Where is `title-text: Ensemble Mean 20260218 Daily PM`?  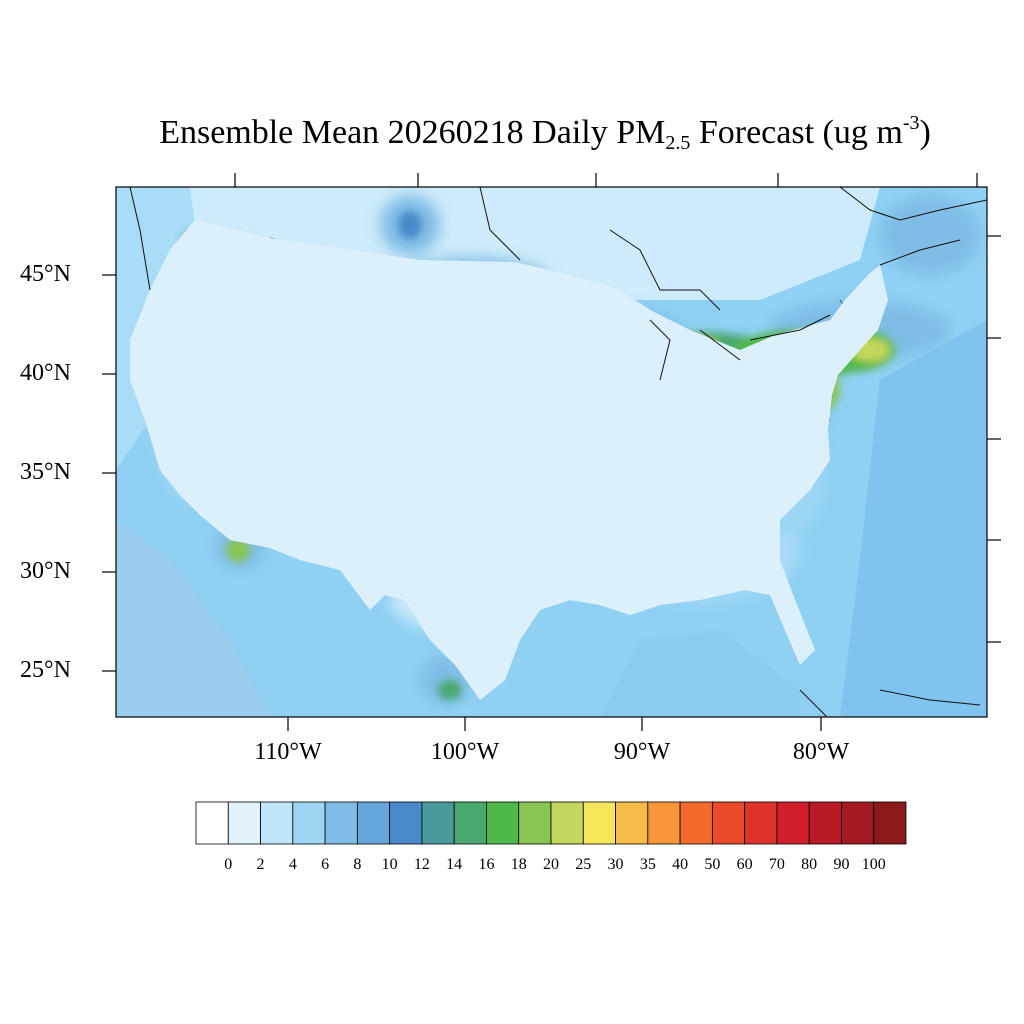 title-text: Ensemble Mean 20260218 Daily PM is located at coordinates (412, 132).